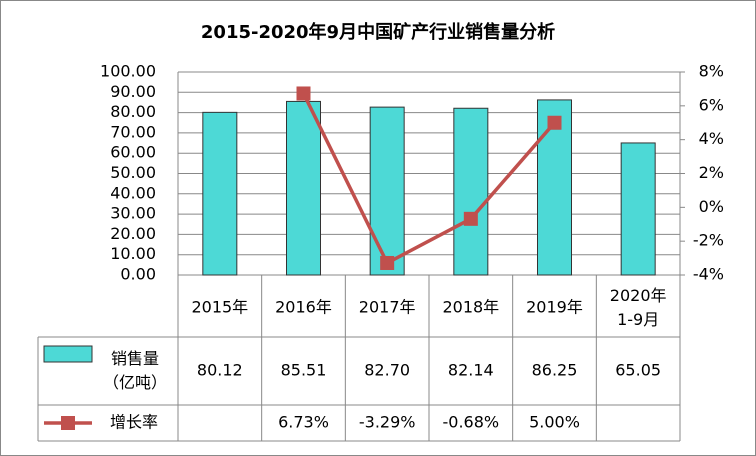 This screenshot has height=456, width=756. I want to click on y2-tick-label: 2%, so click(711, 172).